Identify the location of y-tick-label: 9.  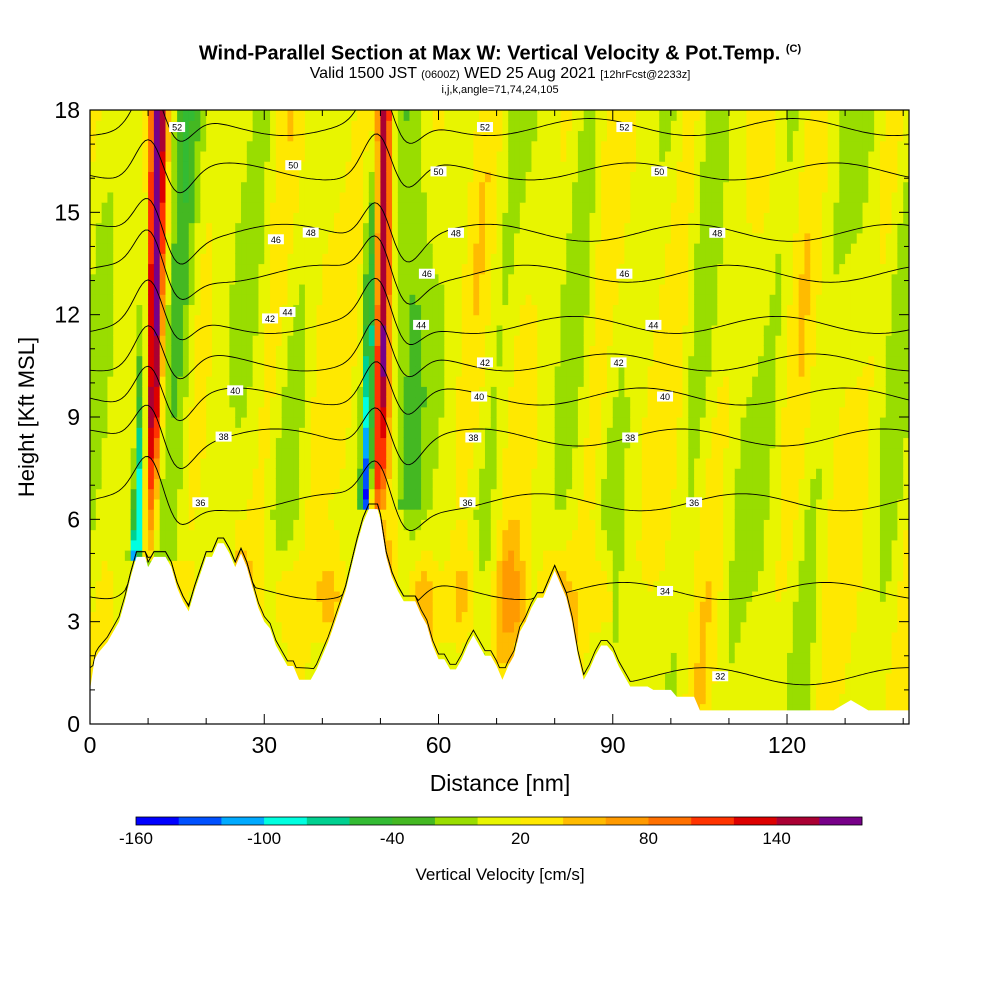
(73, 417).